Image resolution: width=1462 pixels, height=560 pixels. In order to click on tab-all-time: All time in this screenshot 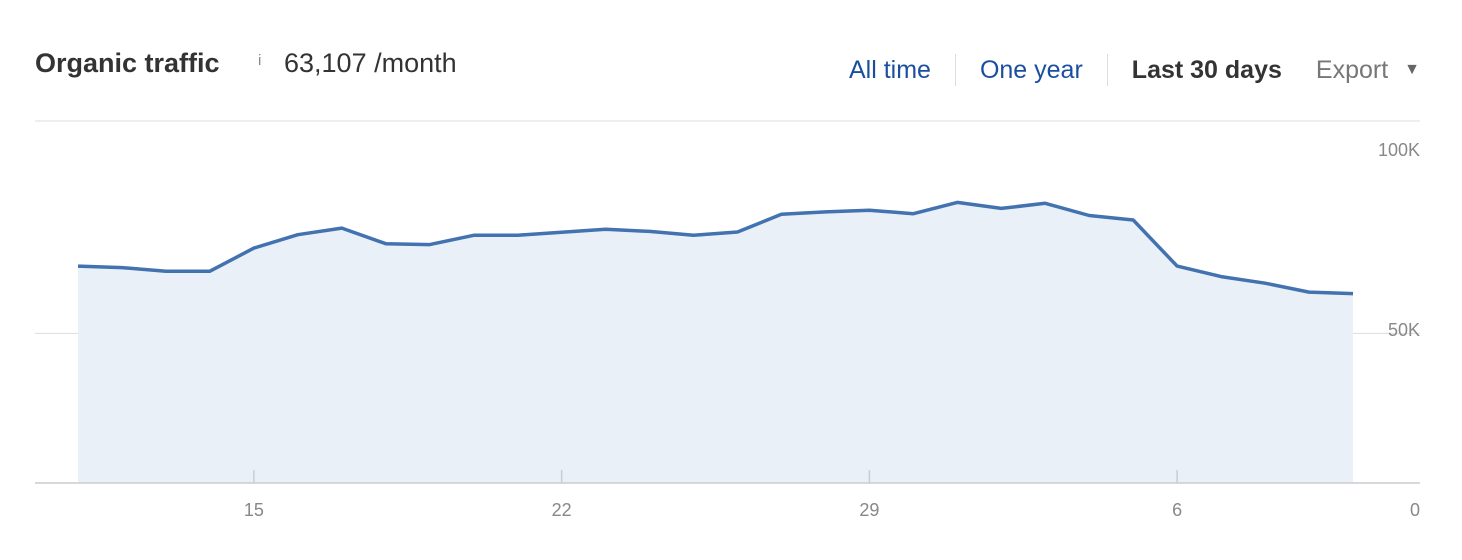, I will do `click(889, 69)`.